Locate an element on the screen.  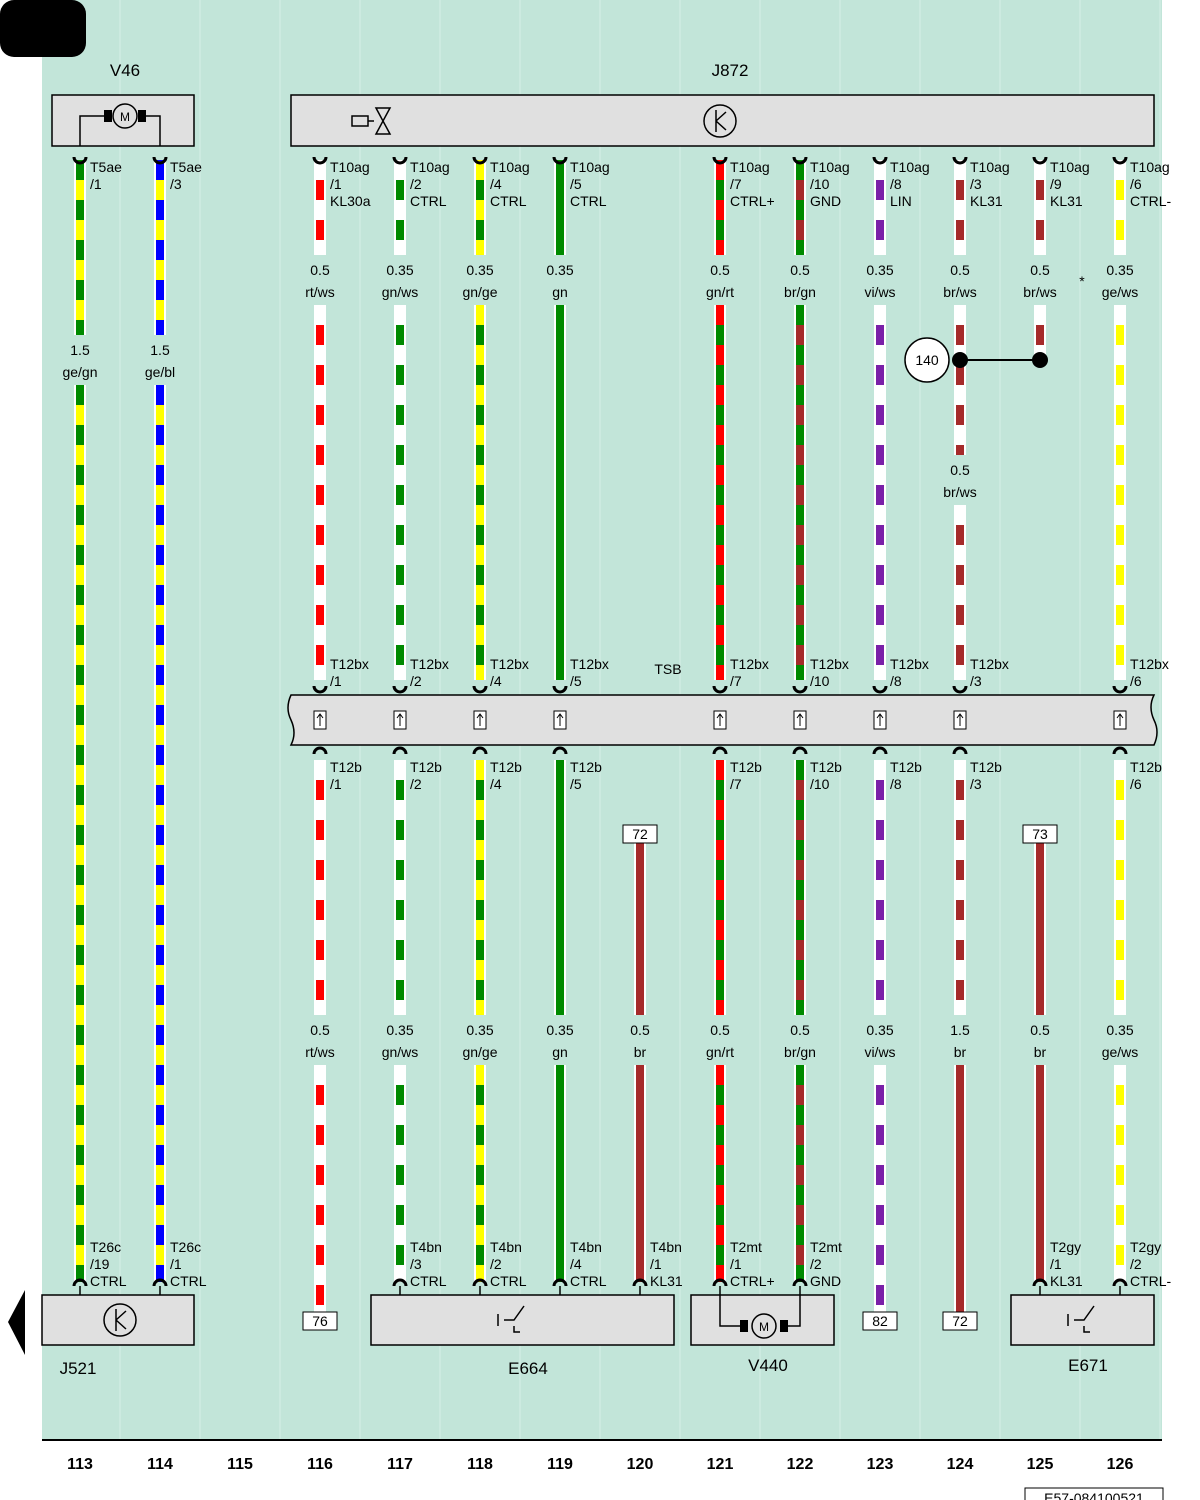
column-number: 125 is located at coordinates (1040, 1464).